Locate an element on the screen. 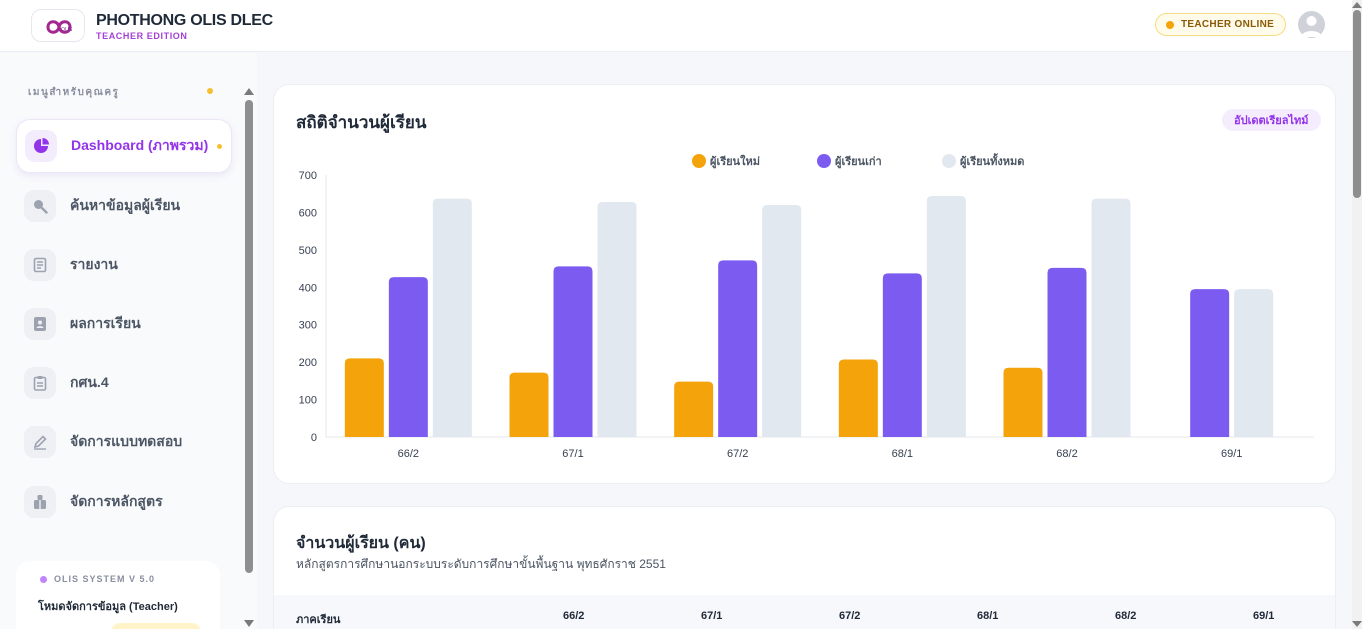  sidebar-item-label: ผลการเรียน is located at coordinates (105, 323).